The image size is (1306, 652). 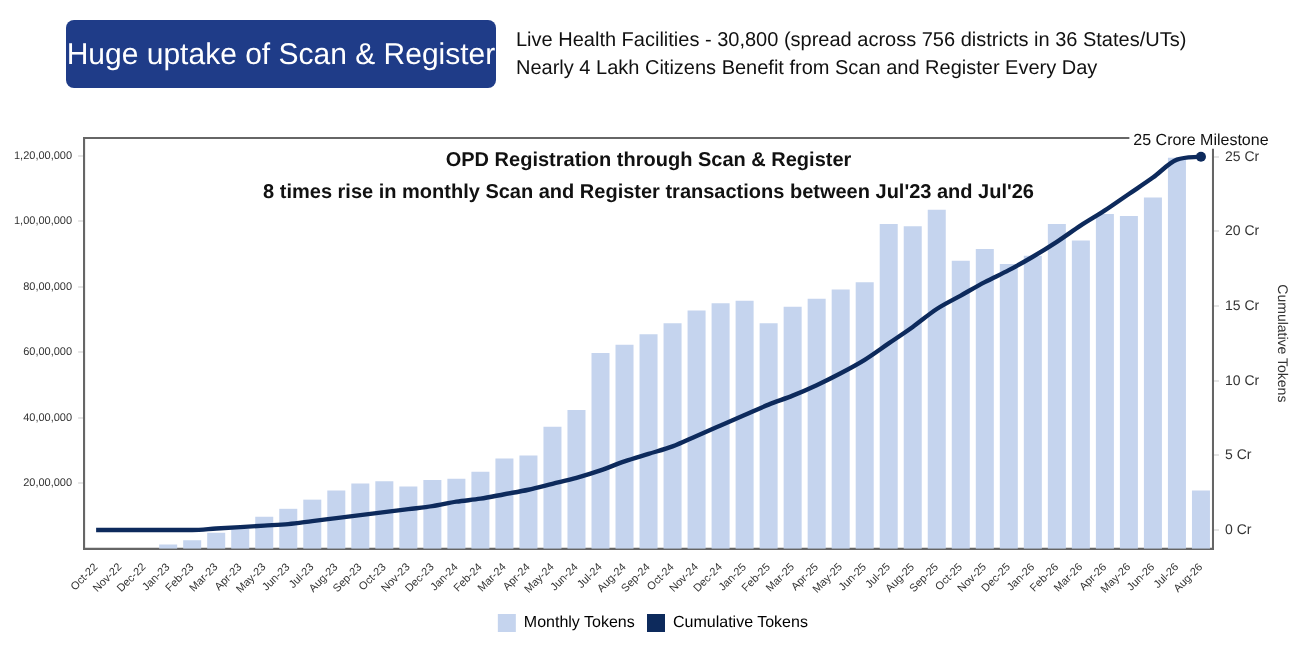 What do you see at coordinates (740, 622) in the screenshot?
I see `legend-label: Cumulative Tokens` at bounding box center [740, 622].